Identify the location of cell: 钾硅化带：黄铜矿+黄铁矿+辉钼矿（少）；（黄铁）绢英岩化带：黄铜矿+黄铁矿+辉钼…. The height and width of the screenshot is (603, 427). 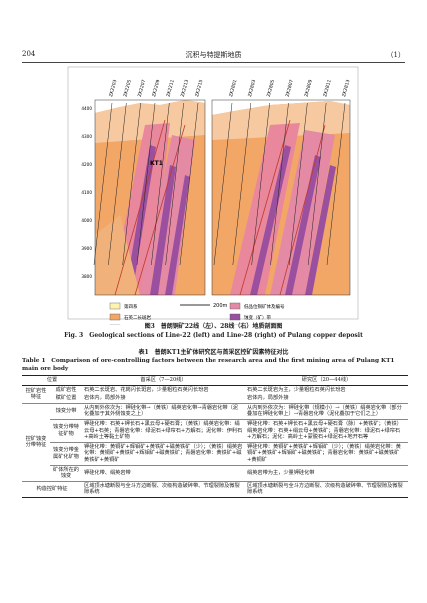
(327, 453).